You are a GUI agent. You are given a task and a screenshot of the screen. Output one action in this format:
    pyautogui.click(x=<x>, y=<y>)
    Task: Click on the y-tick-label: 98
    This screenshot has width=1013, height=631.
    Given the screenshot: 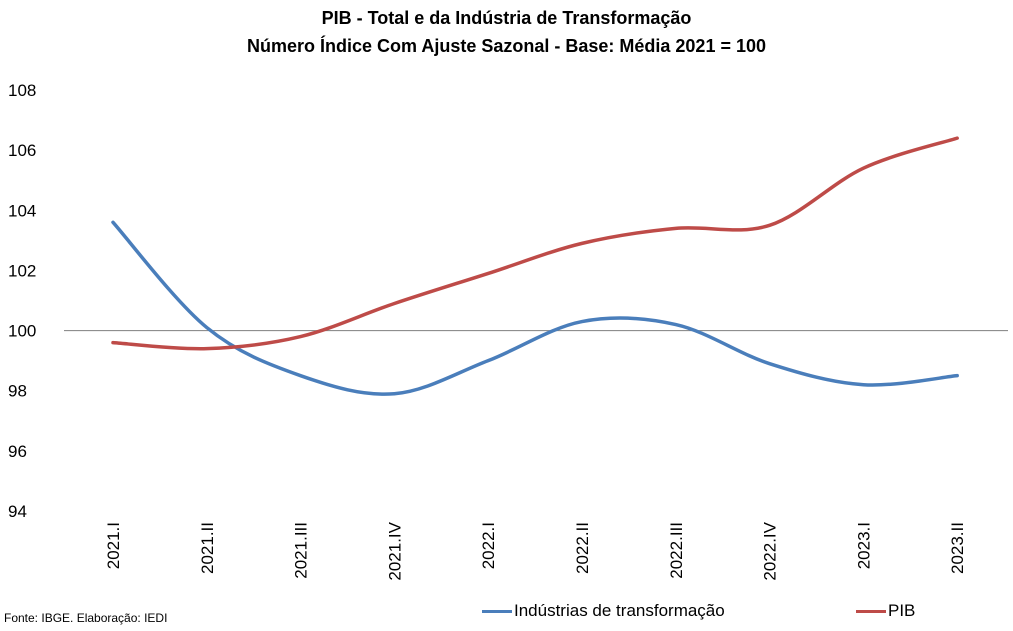 What is the action you would take?
    pyautogui.click(x=17, y=391)
    